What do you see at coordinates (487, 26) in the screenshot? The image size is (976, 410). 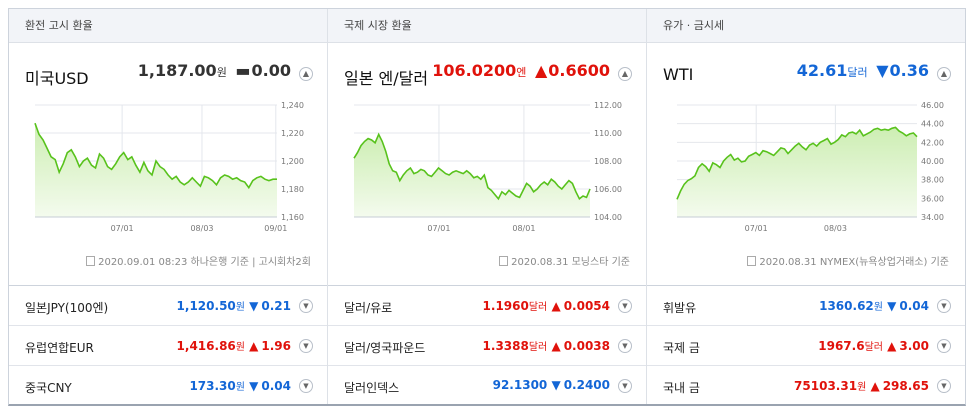 I see `panel-header: 국제 시장 환율` at bounding box center [487, 26].